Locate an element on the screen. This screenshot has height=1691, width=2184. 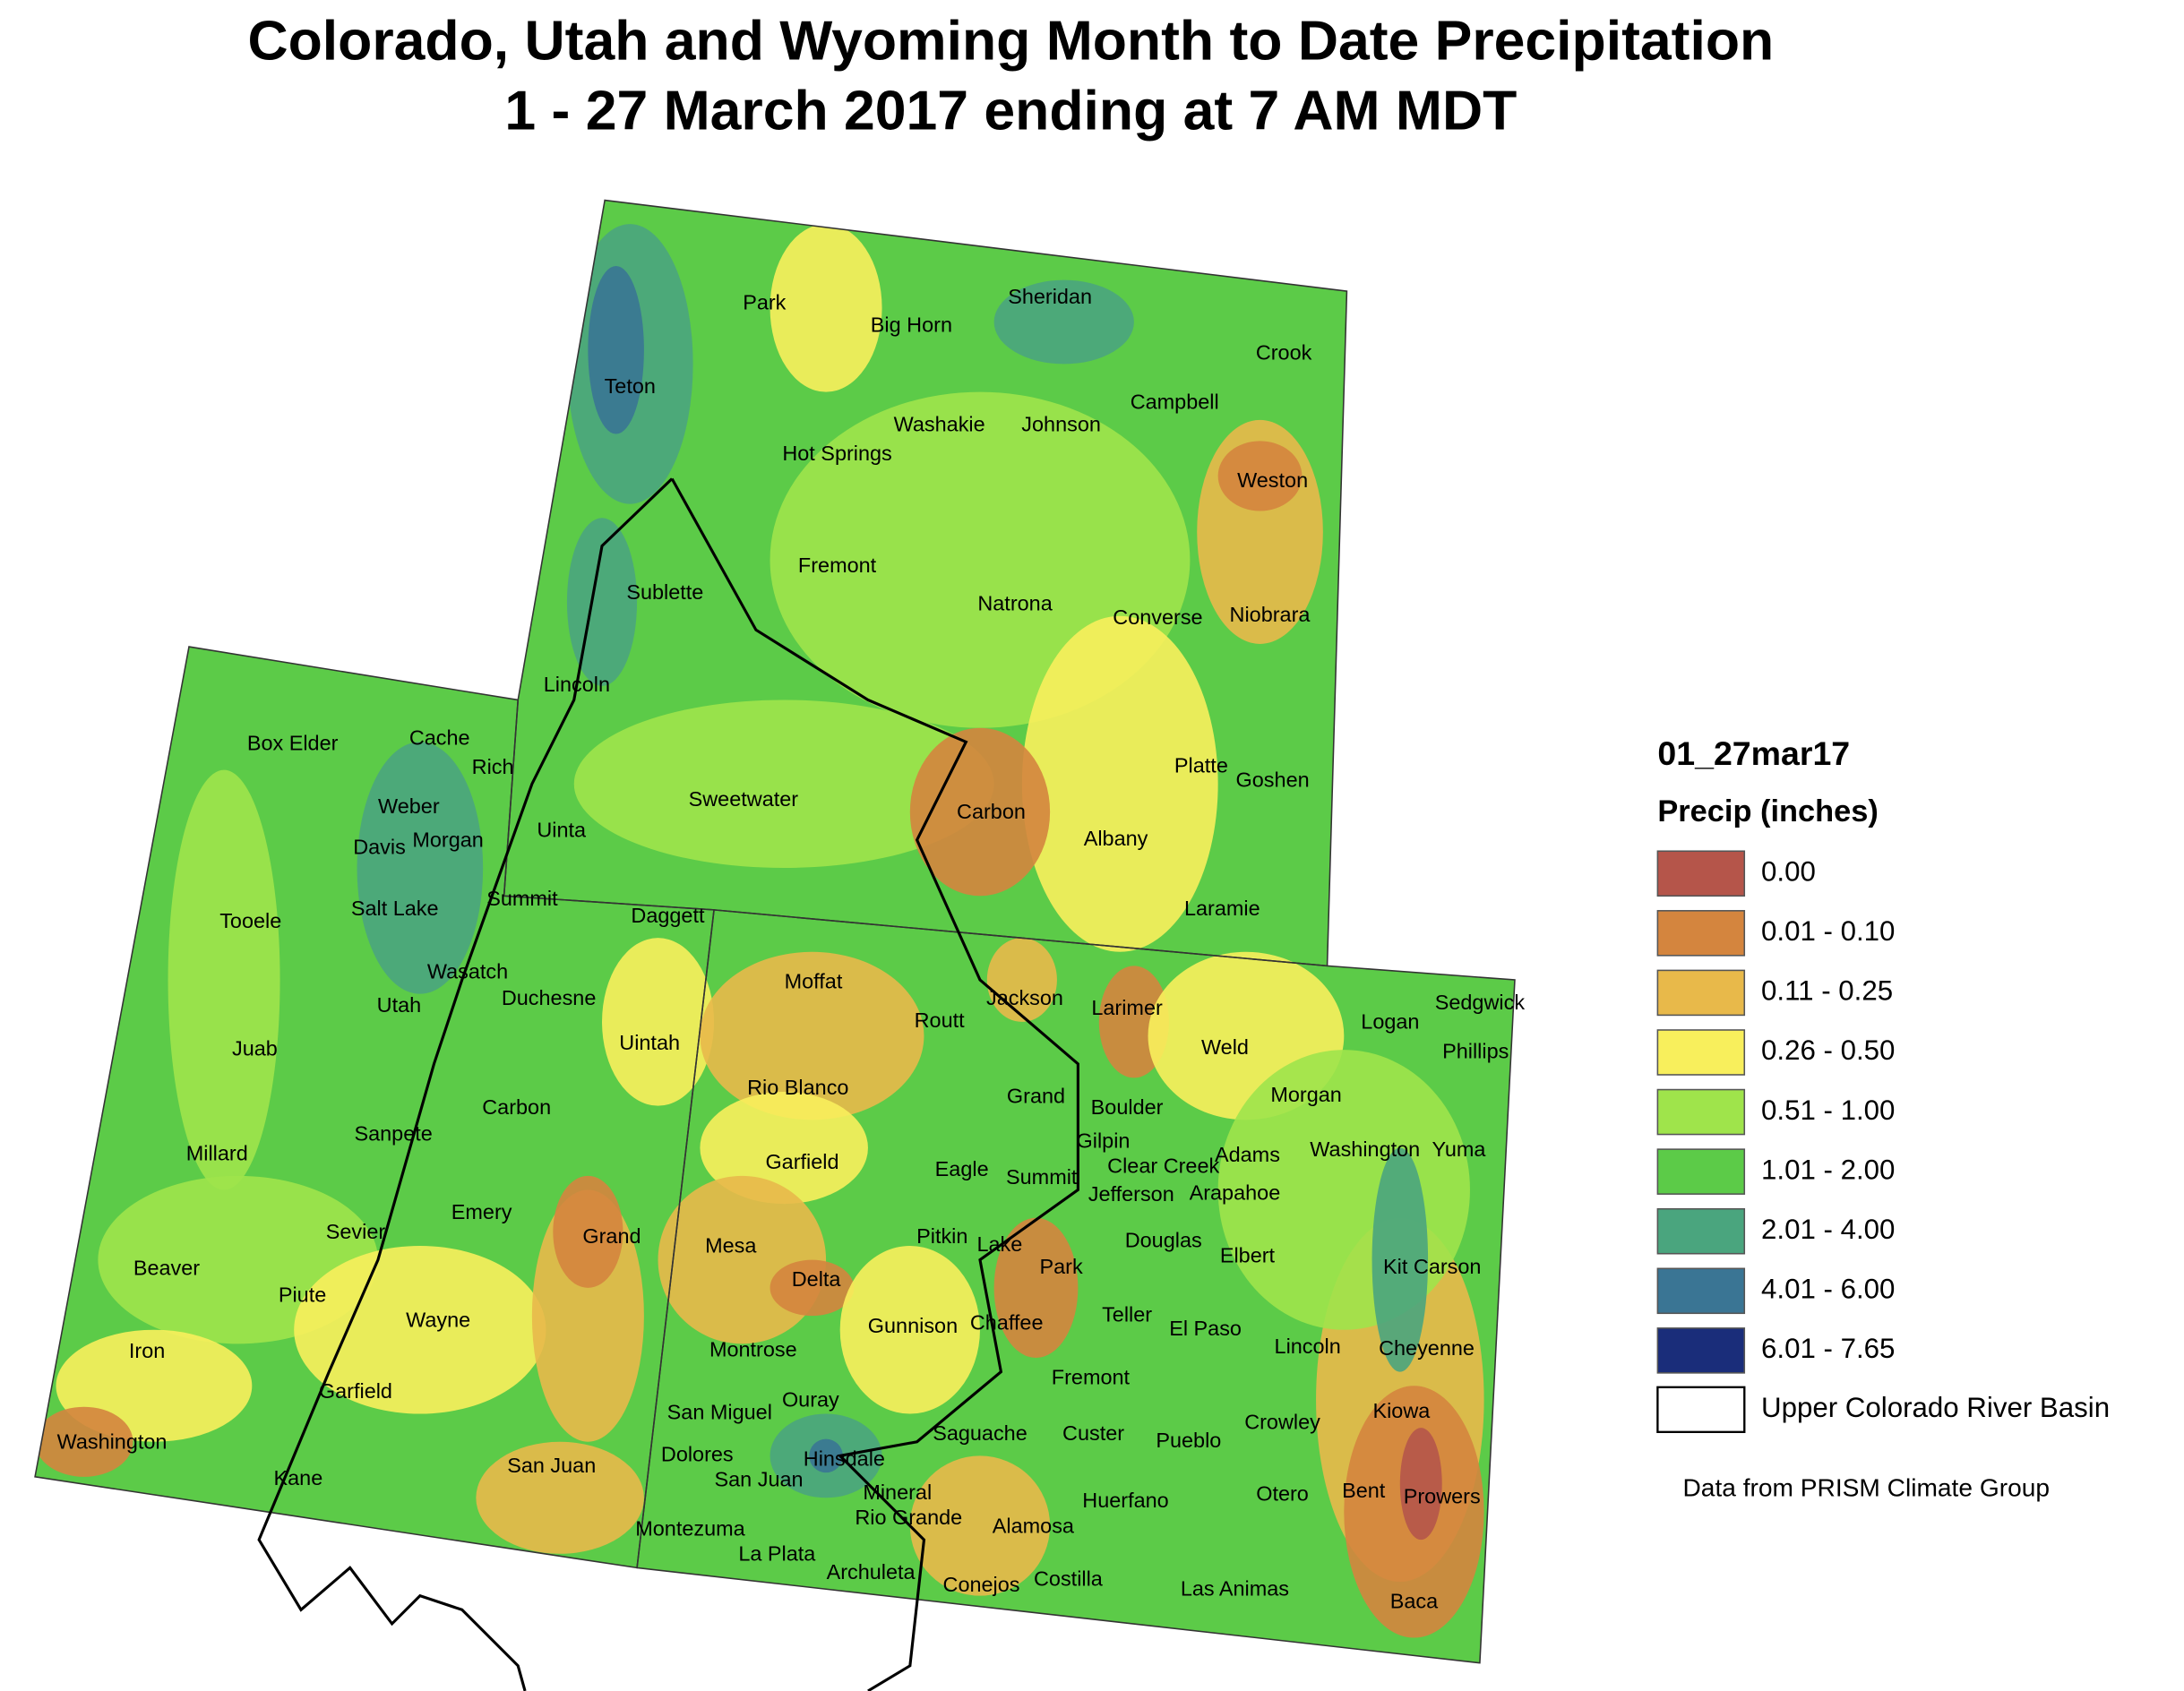
county-label: Crowley is located at coordinates (1282, 1422).